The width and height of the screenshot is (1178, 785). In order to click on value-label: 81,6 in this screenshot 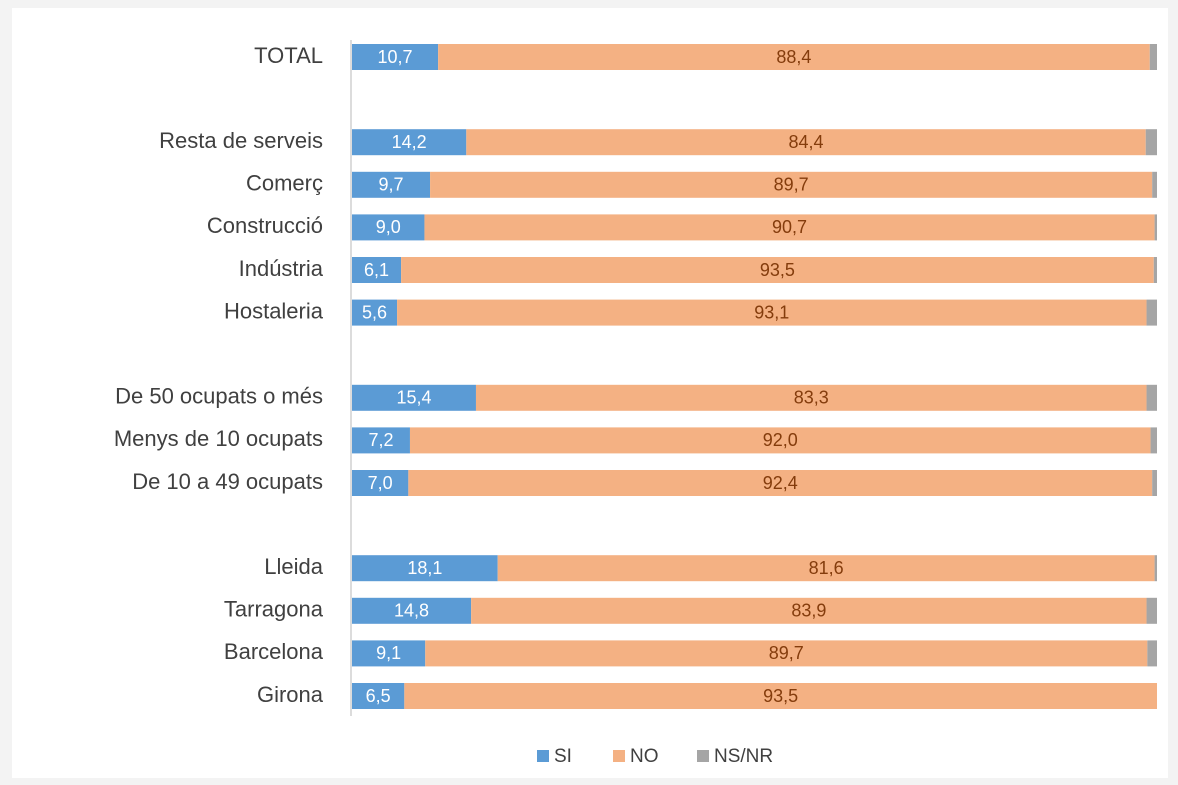, I will do `click(826, 568)`.